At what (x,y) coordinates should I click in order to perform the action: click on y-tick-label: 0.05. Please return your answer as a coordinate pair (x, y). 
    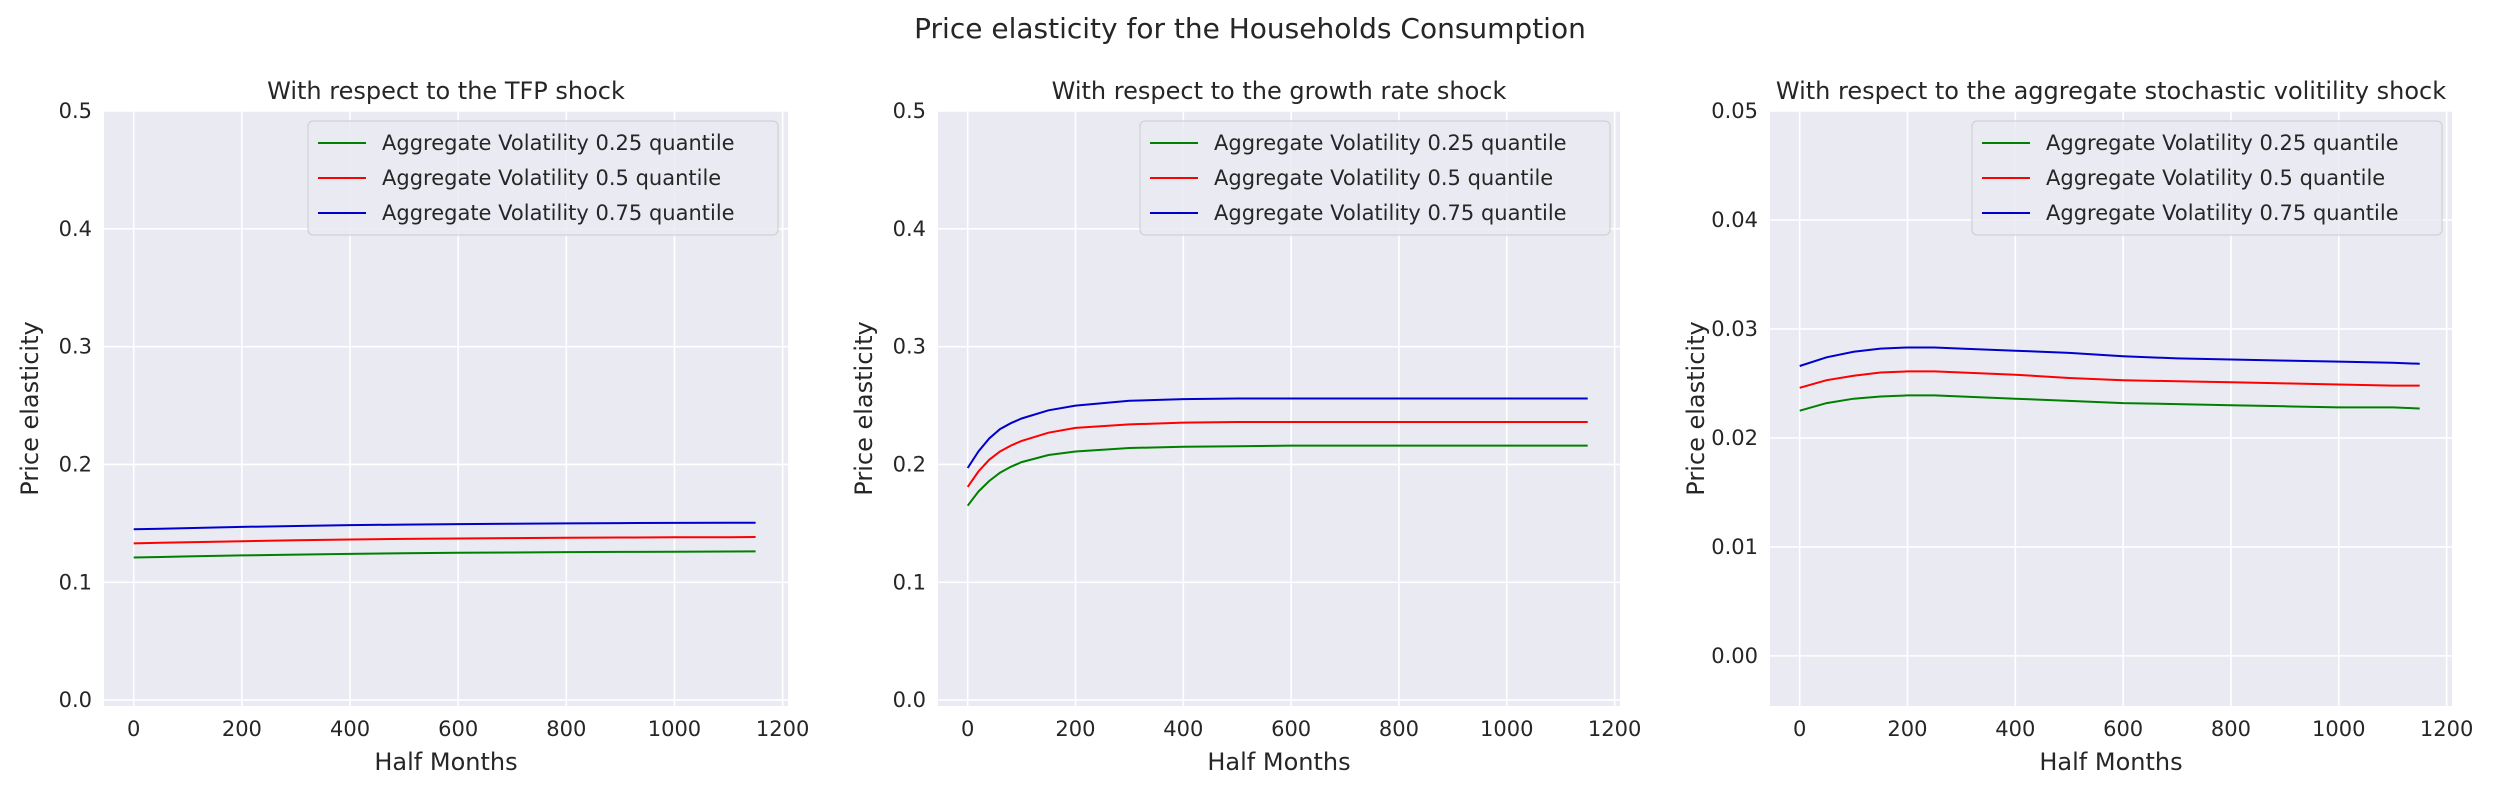
    Looking at the image, I should click on (1734, 111).